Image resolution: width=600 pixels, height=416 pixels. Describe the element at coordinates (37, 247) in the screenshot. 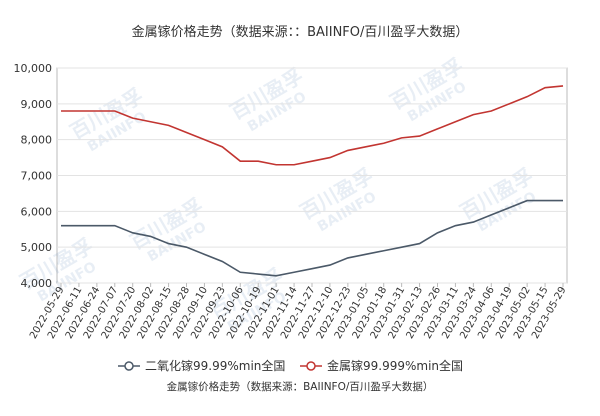

I see `y-tick-label: 5,000` at that location.